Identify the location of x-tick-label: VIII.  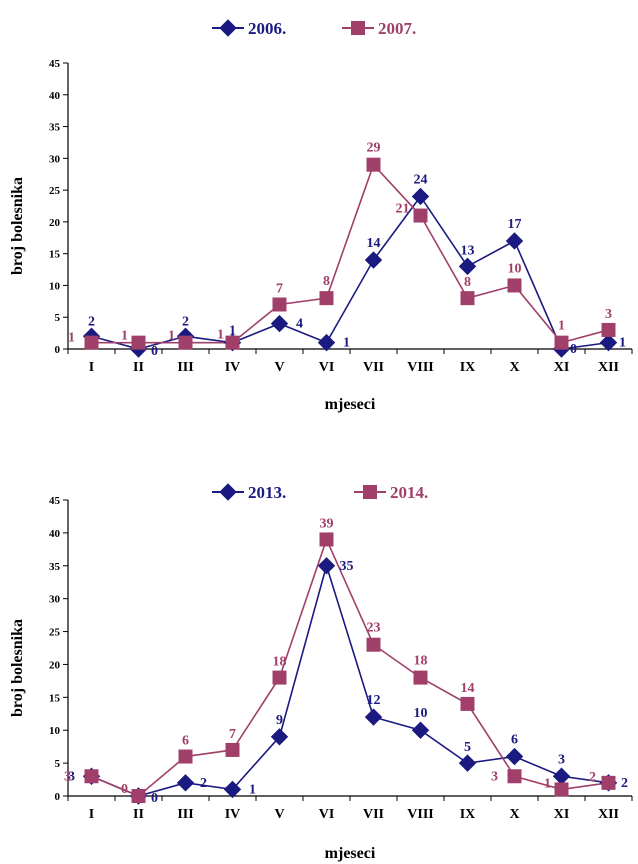
(420, 367).